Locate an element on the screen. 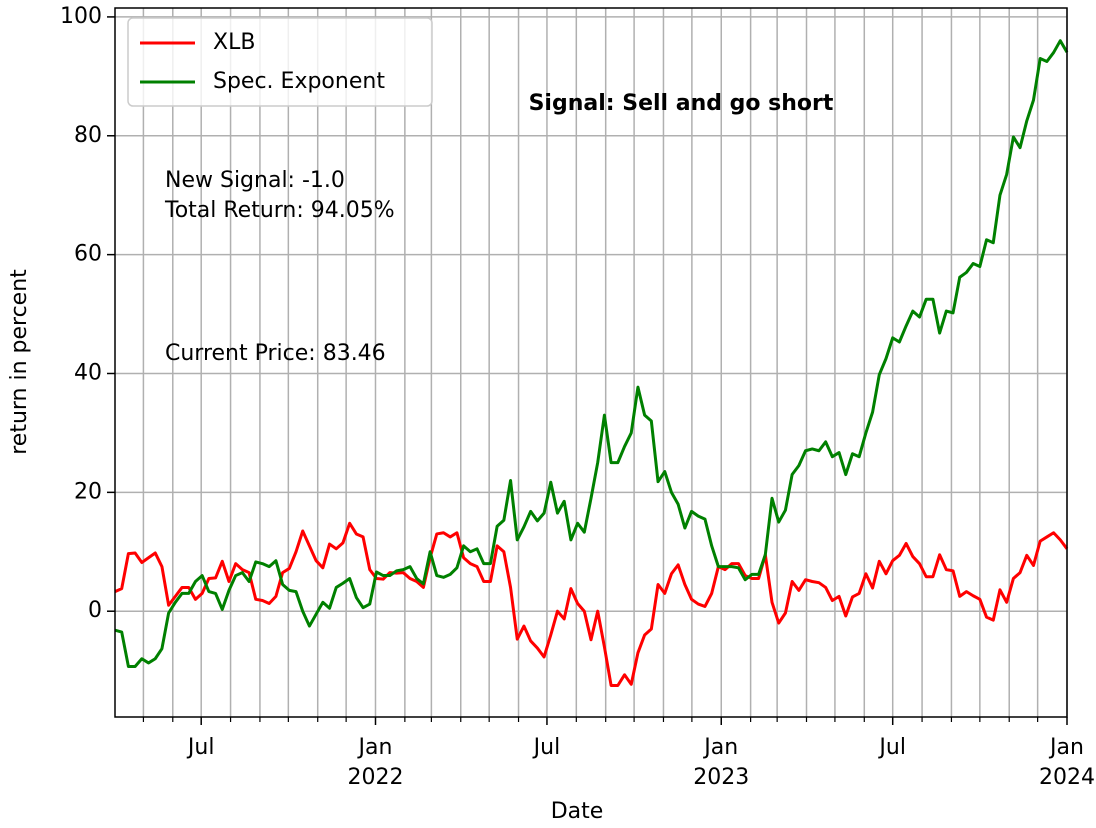 Image resolution: width=1096 pixels, height=828 pixels. legend-label: Spec. Exponent is located at coordinates (299, 81).